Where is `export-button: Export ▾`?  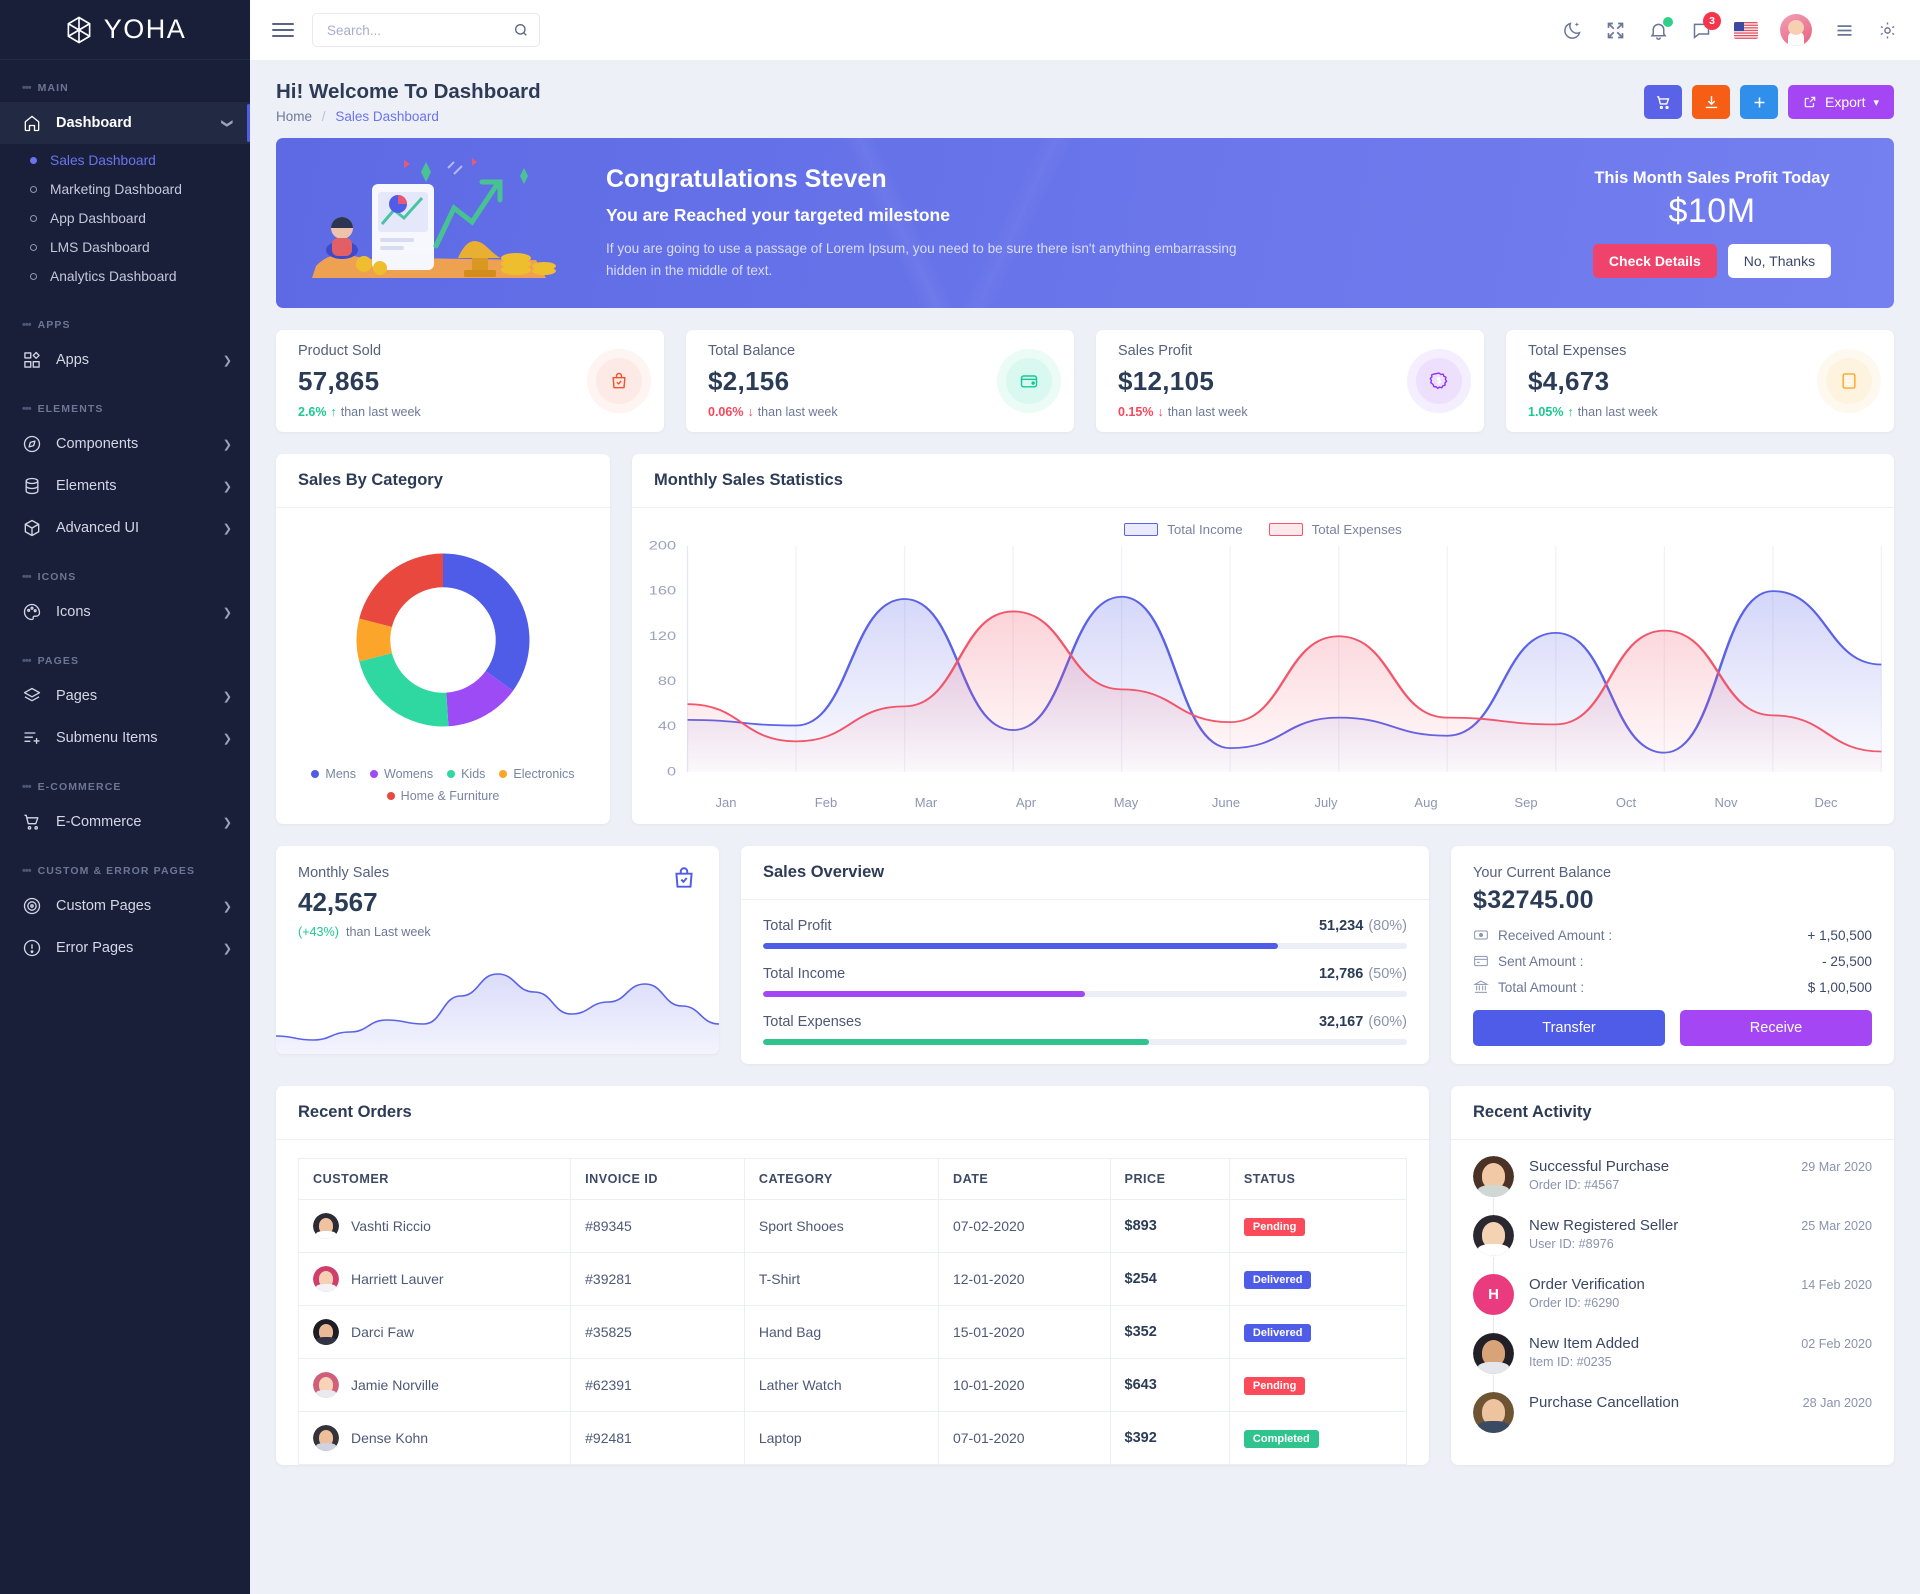
export-button: Export ▾ is located at coordinates (1841, 102).